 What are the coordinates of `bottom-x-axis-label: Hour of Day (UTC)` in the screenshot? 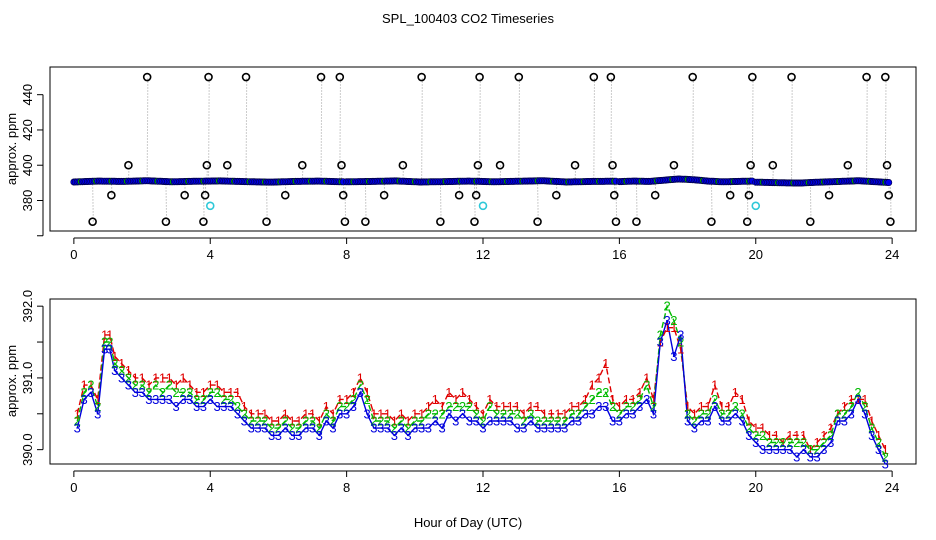 It's located at (468, 522).